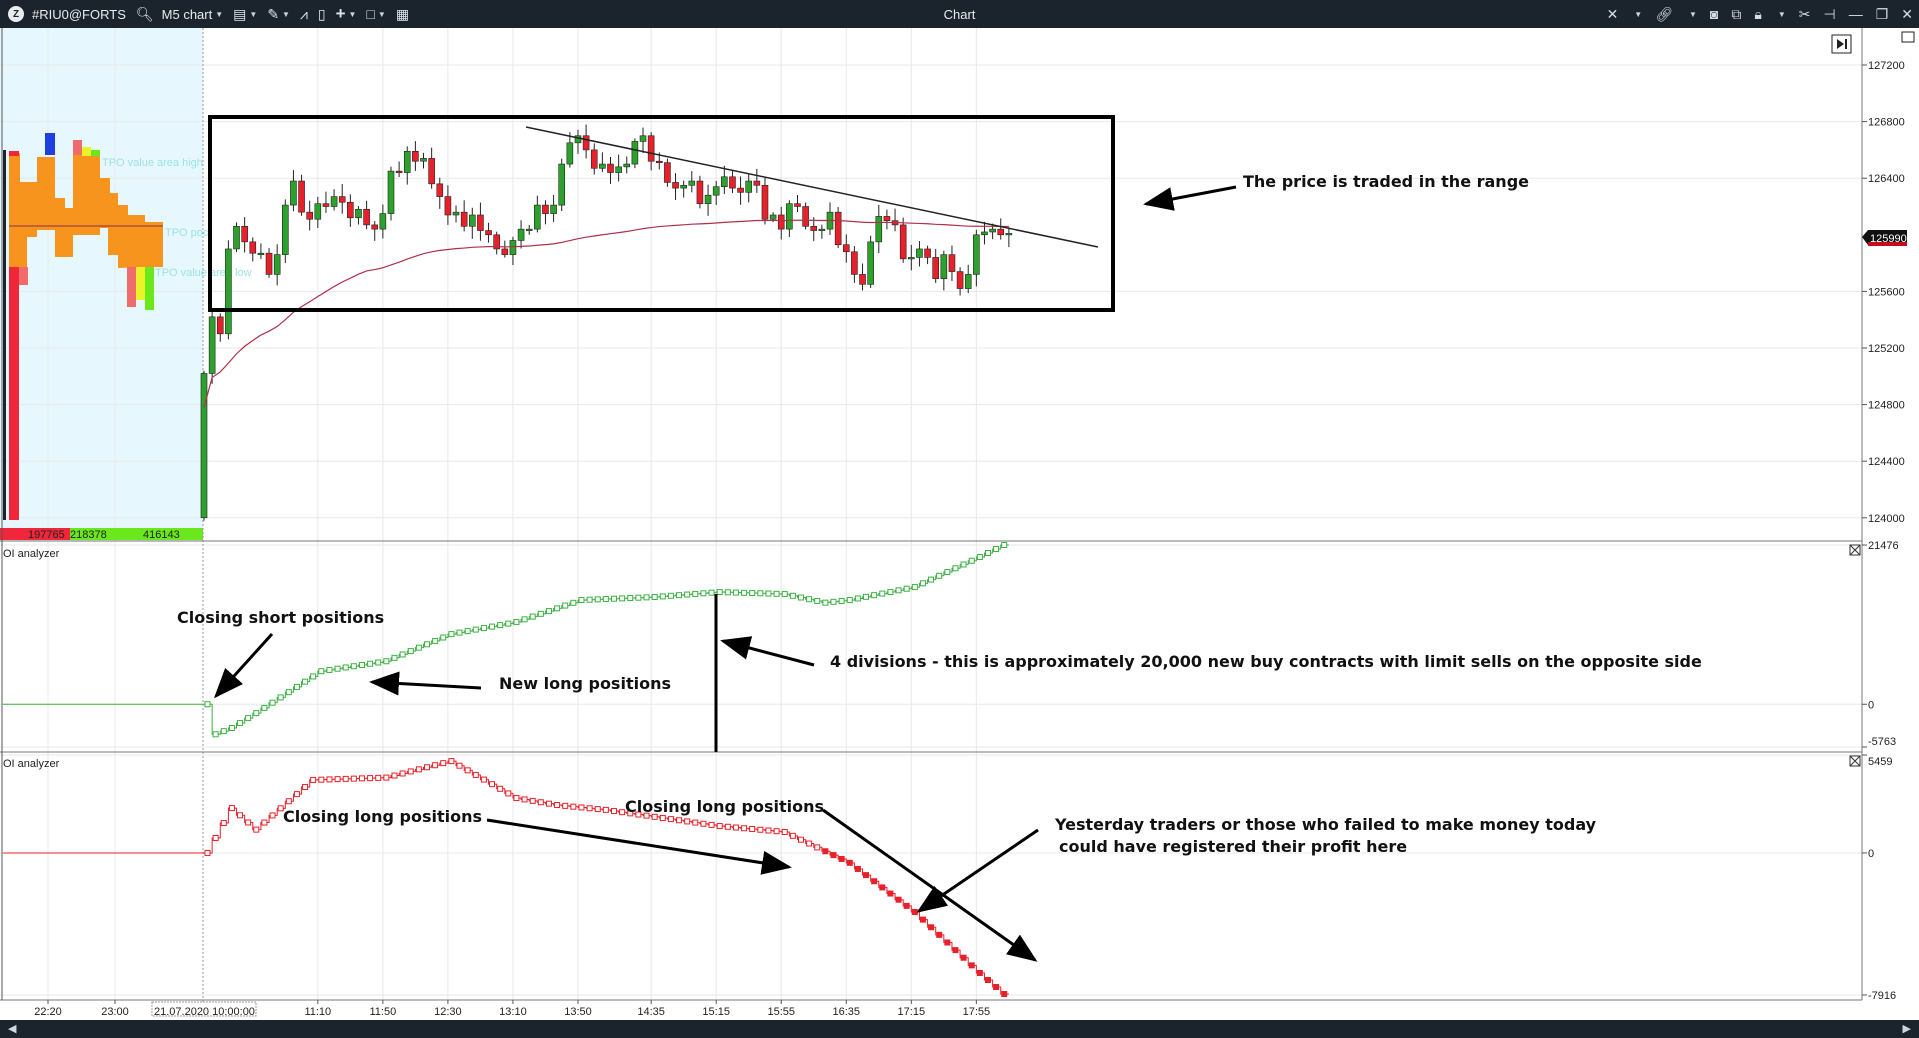 Image resolution: width=1919 pixels, height=1038 pixels. What do you see at coordinates (1882, 13) in the screenshot?
I see `restore-icon: ❐` at bounding box center [1882, 13].